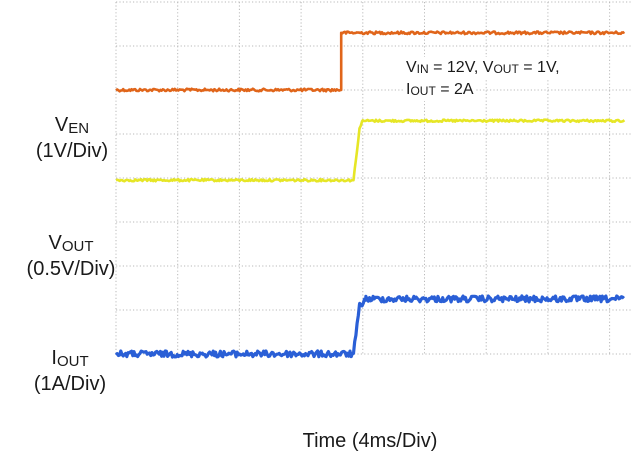  I want to click on iout-scale: (1A/Div), so click(70, 384).